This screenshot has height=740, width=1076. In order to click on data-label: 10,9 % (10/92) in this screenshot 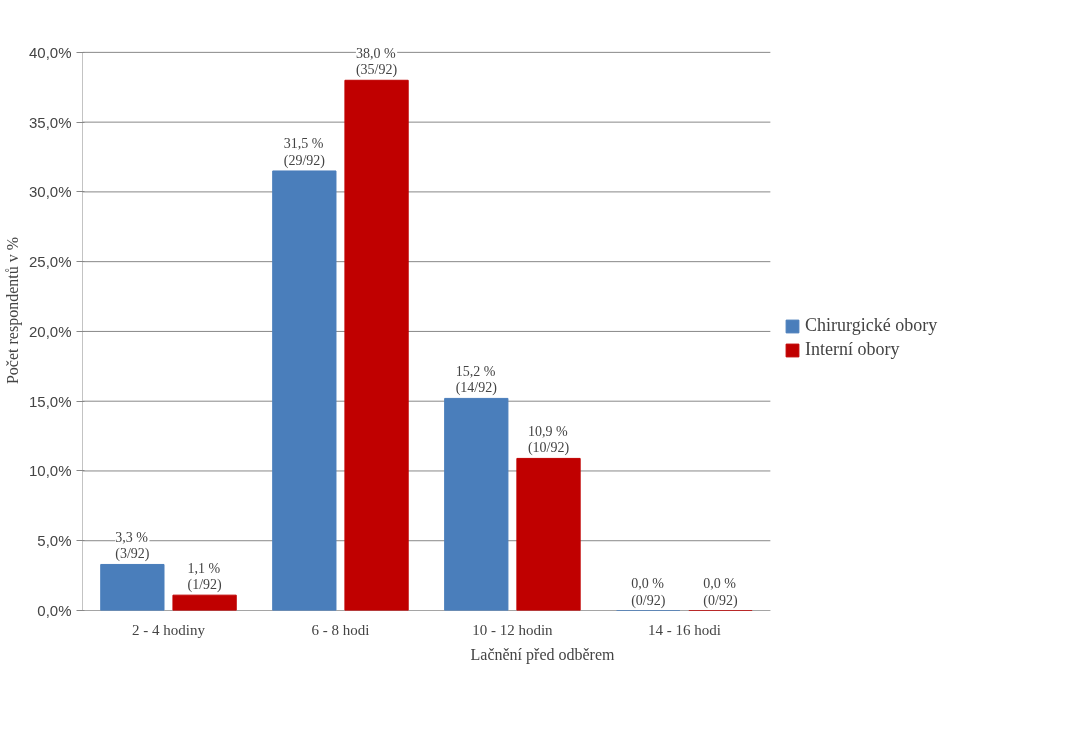, I will do `click(548, 440)`.